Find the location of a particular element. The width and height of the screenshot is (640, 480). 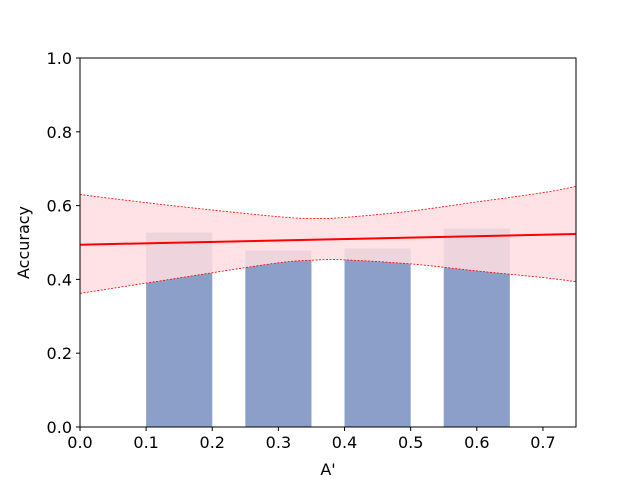

x-axis-label: A' is located at coordinates (327, 469).